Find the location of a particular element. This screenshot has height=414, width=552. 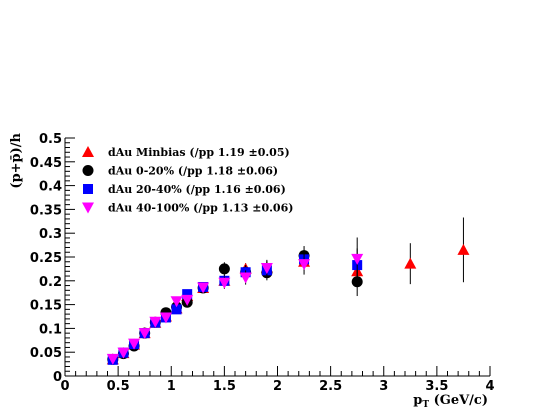

y-axis-ticks: 0 0.05 0.1 0.15 0.2 0.25 0.3 0.35 0.4 0.45 0.5 is located at coordinates (52, 258).